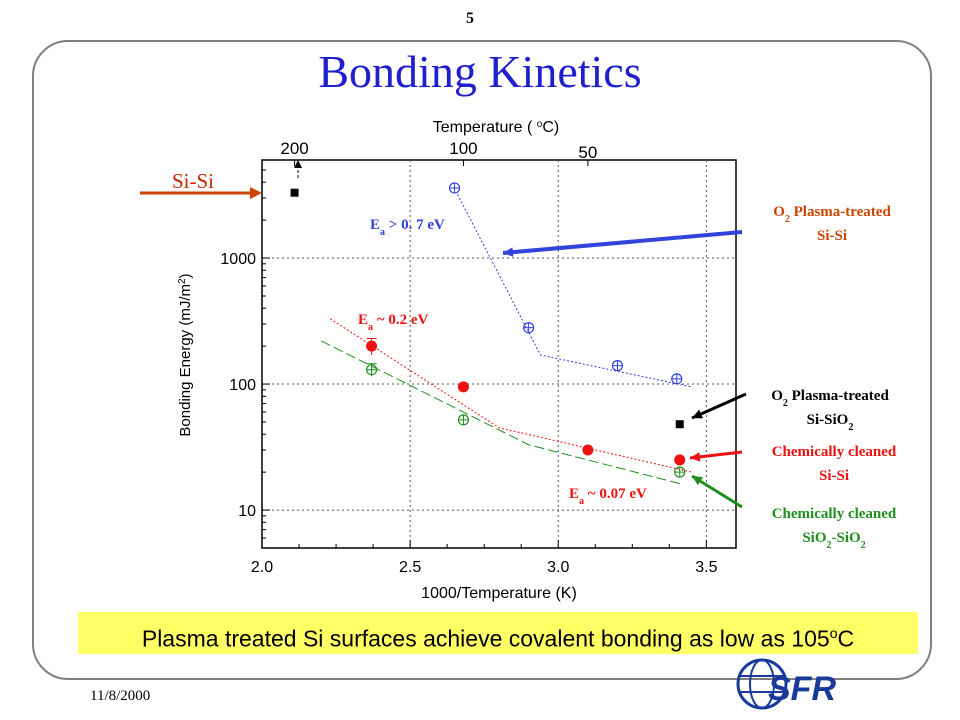 This screenshot has height=720, width=960. What do you see at coordinates (463, 148) in the screenshot?
I see `top-tick-label: 100` at bounding box center [463, 148].